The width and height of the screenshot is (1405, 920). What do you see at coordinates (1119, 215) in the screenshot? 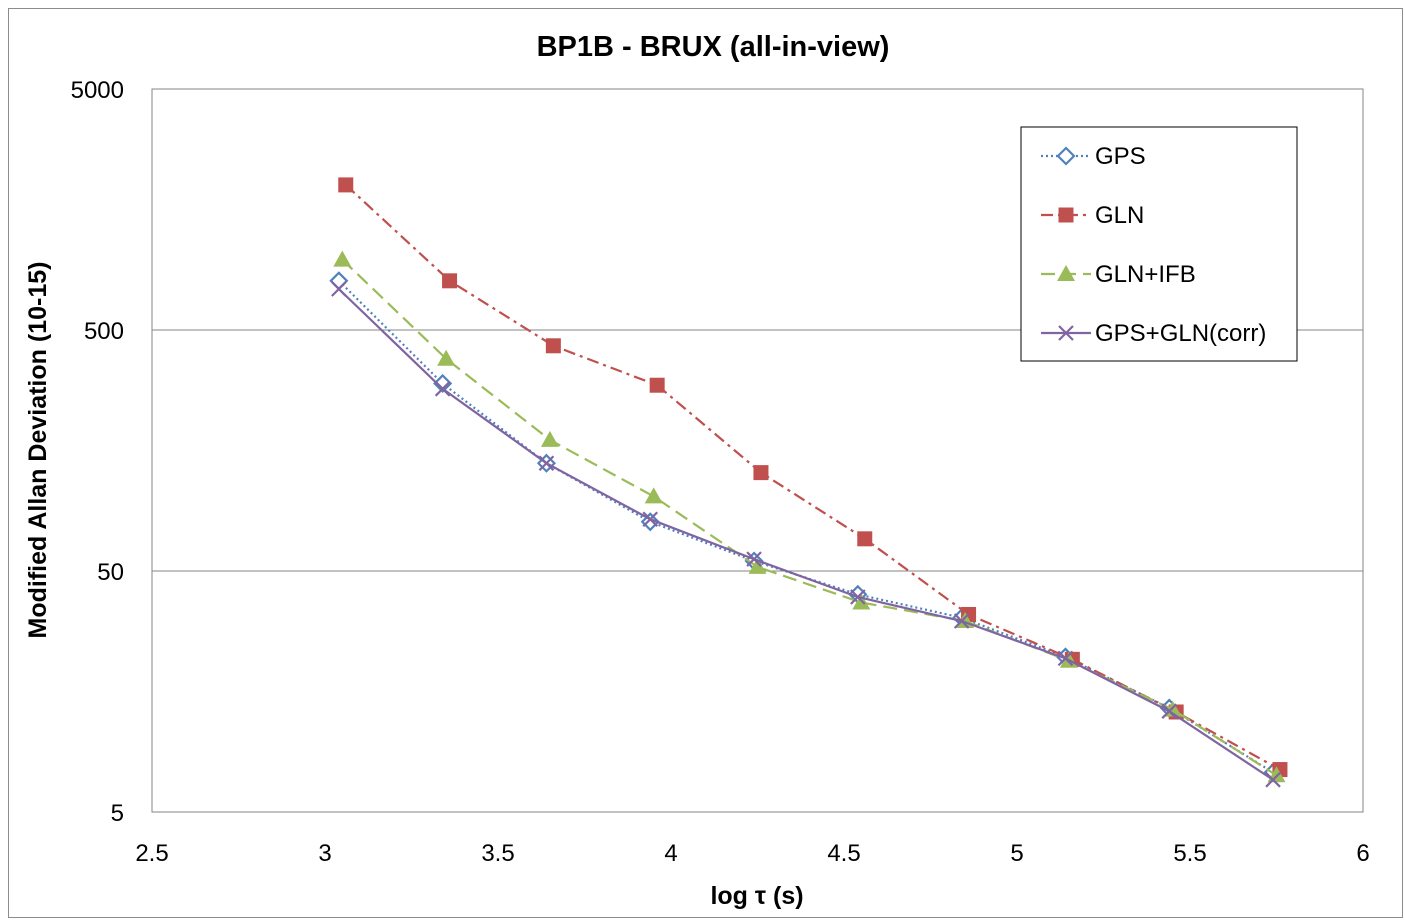
I see `legend-label: GLN` at bounding box center [1119, 215].